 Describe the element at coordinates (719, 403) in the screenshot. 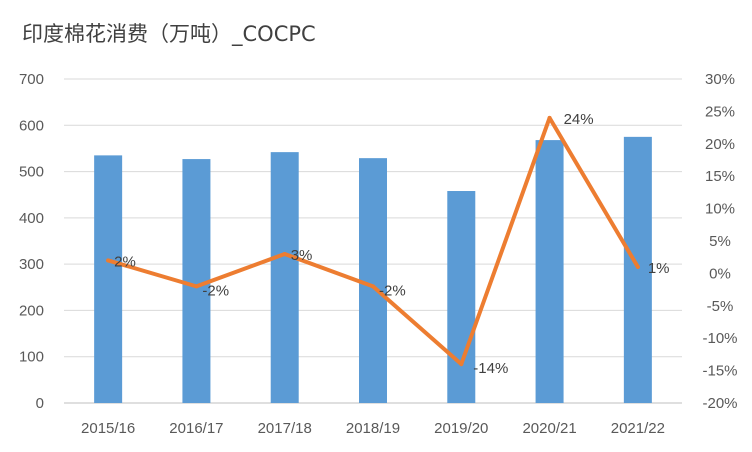

I see `y-right-tick-label: -20%` at that location.